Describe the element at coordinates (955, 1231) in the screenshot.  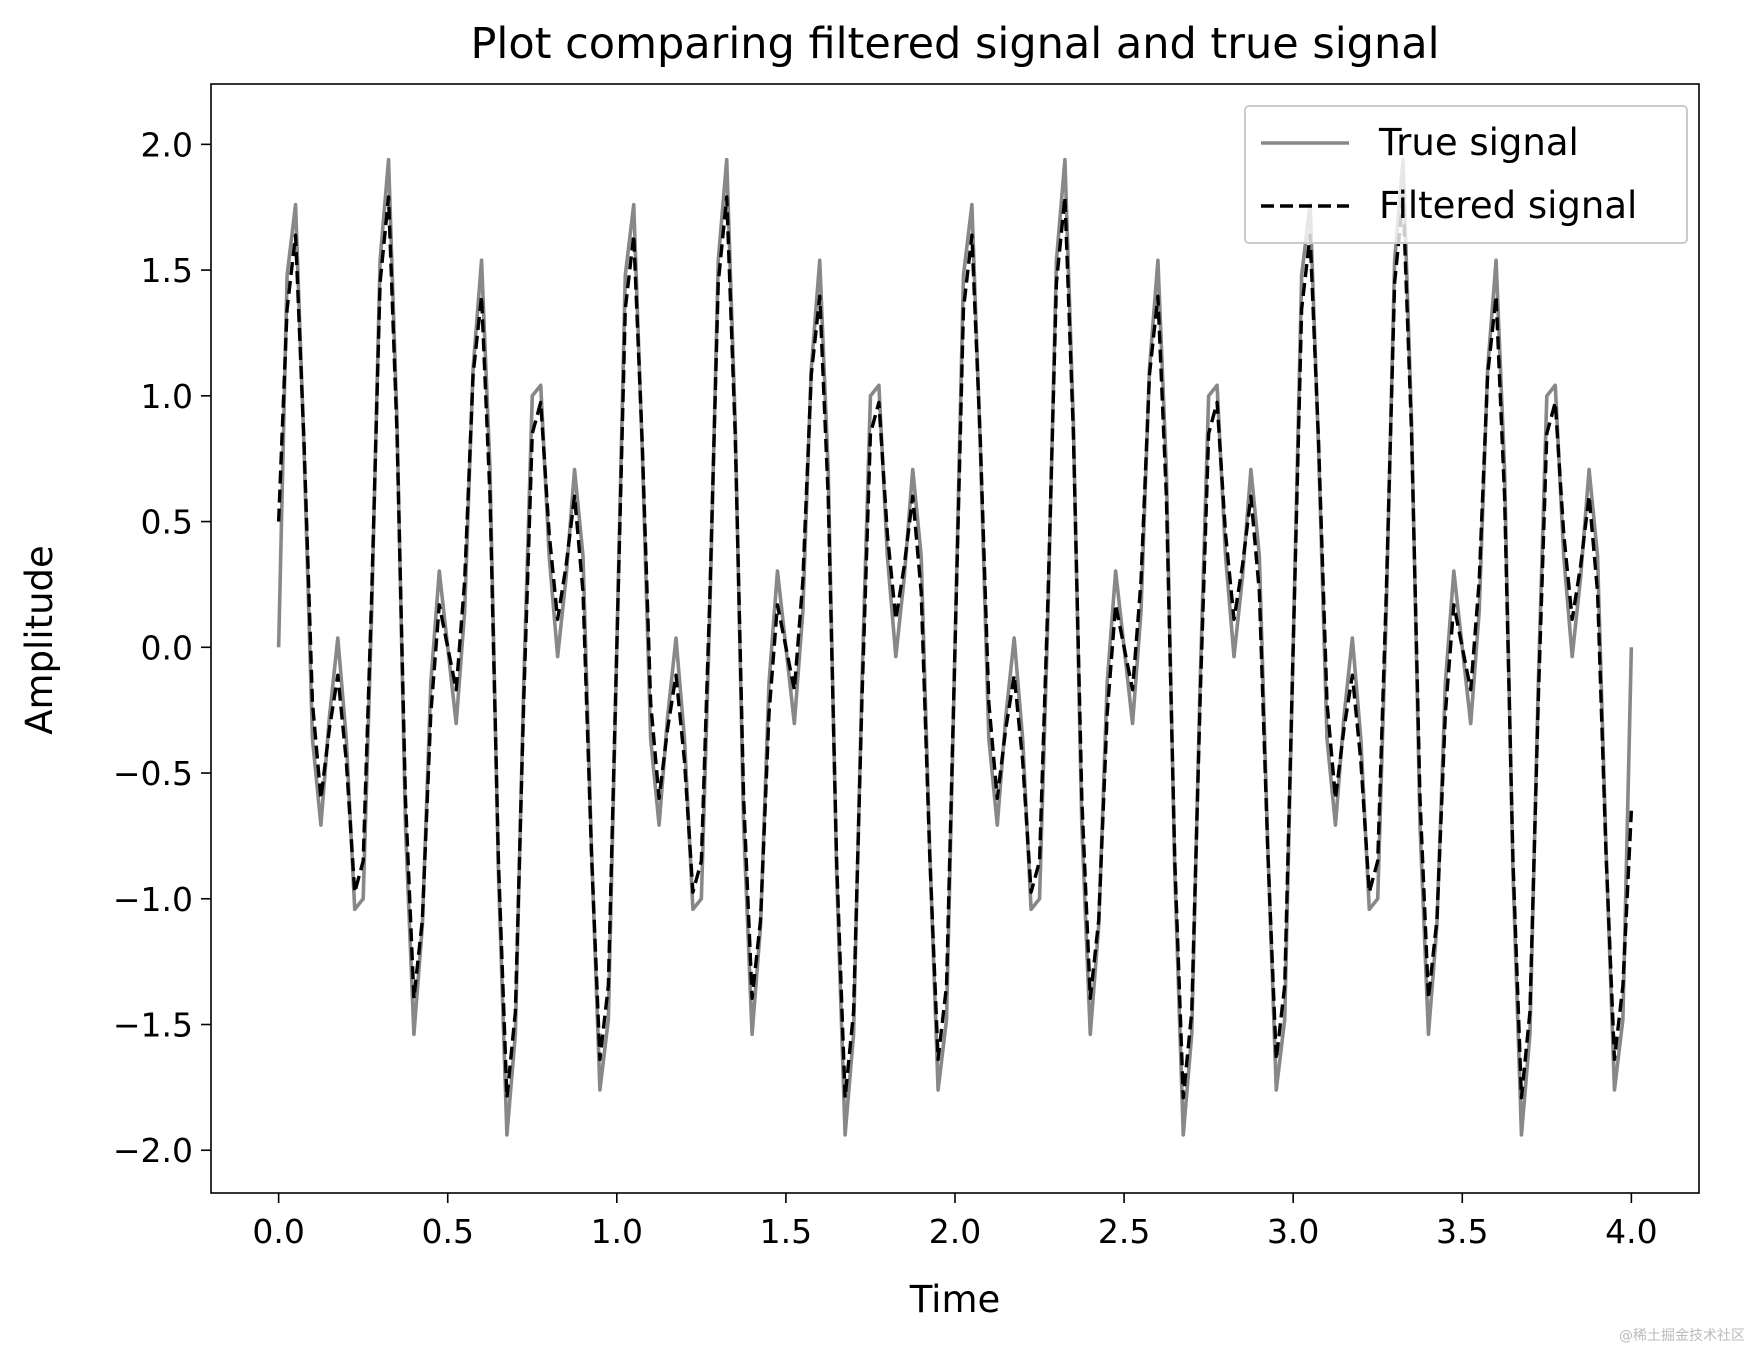
I see `x-tick-label: 2.0` at that location.